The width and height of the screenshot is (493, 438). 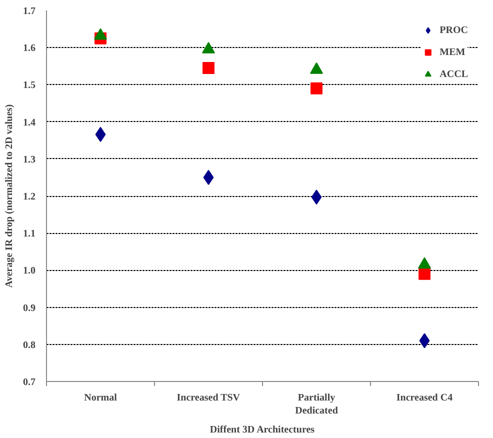 What do you see at coordinates (29, 48) in the screenshot?
I see `y-tick-label: 1.6` at bounding box center [29, 48].